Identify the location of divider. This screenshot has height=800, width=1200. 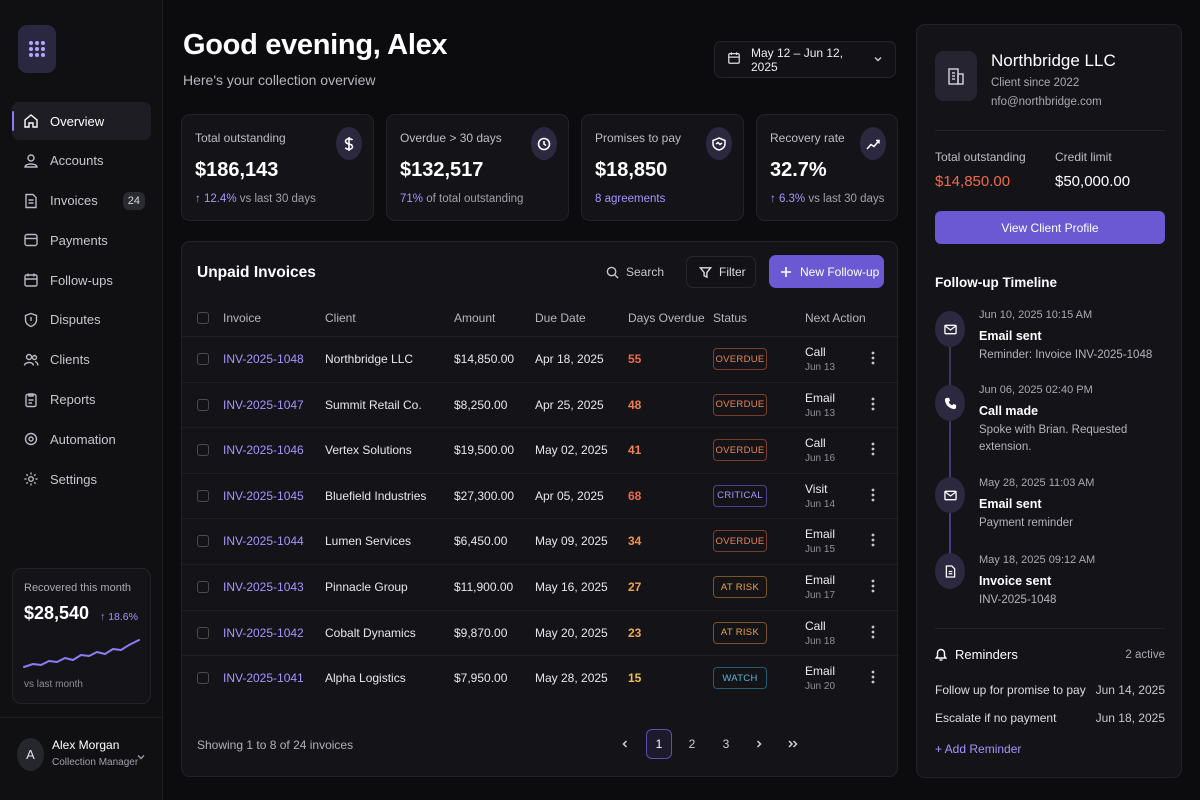
(1050, 130).